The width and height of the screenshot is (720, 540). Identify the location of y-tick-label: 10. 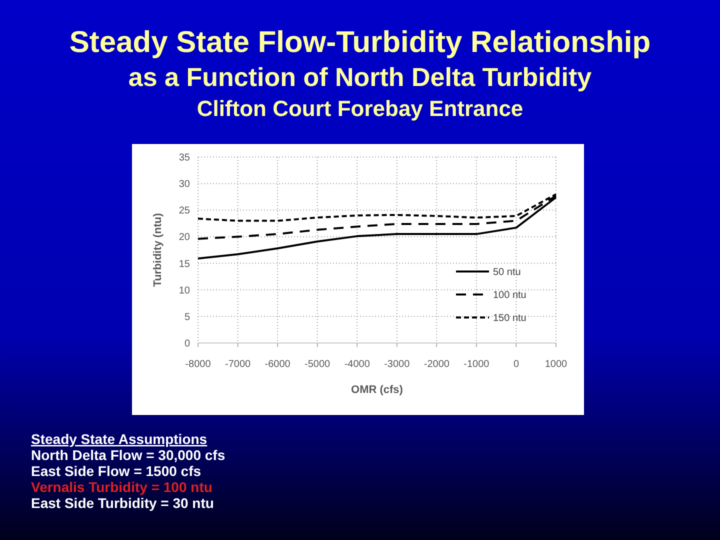
(184, 290).